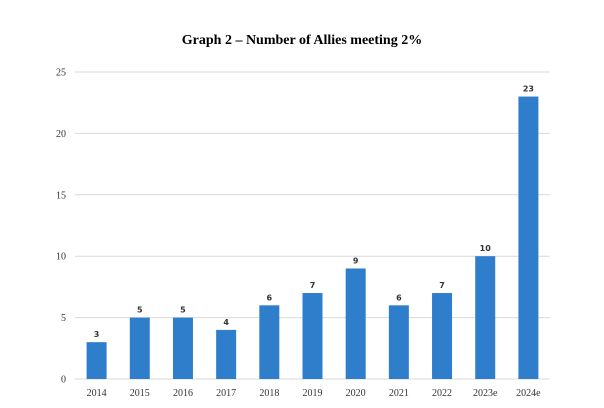 This screenshot has height=408, width=604. Describe the element at coordinates (399, 297) in the screenshot. I see `data-label-2021: 6` at that location.